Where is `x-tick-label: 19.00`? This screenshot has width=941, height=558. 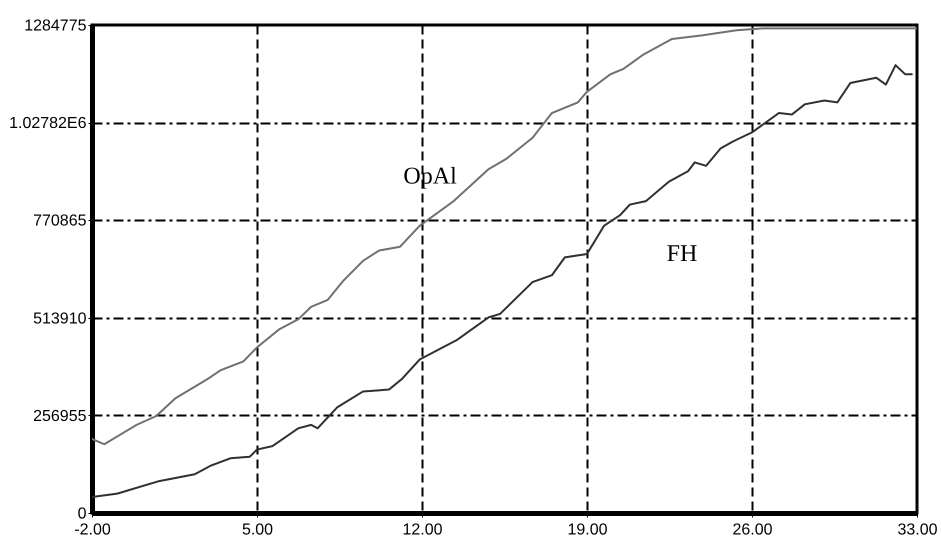 x-tick-label: 19.00 is located at coordinates (587, 530).